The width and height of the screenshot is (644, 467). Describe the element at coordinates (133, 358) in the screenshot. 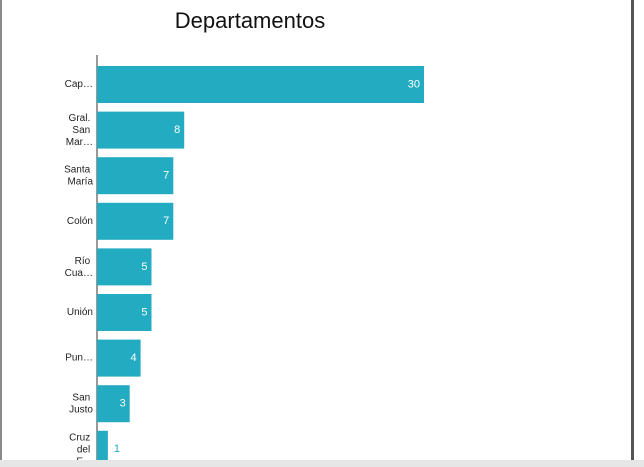

I see `value-label: 4` at that location.